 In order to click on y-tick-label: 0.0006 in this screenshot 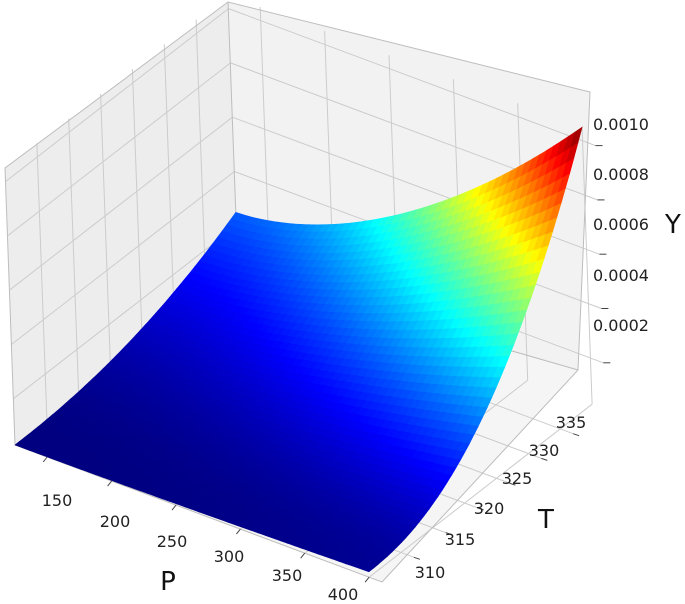, I will do `click(621, 224)`.